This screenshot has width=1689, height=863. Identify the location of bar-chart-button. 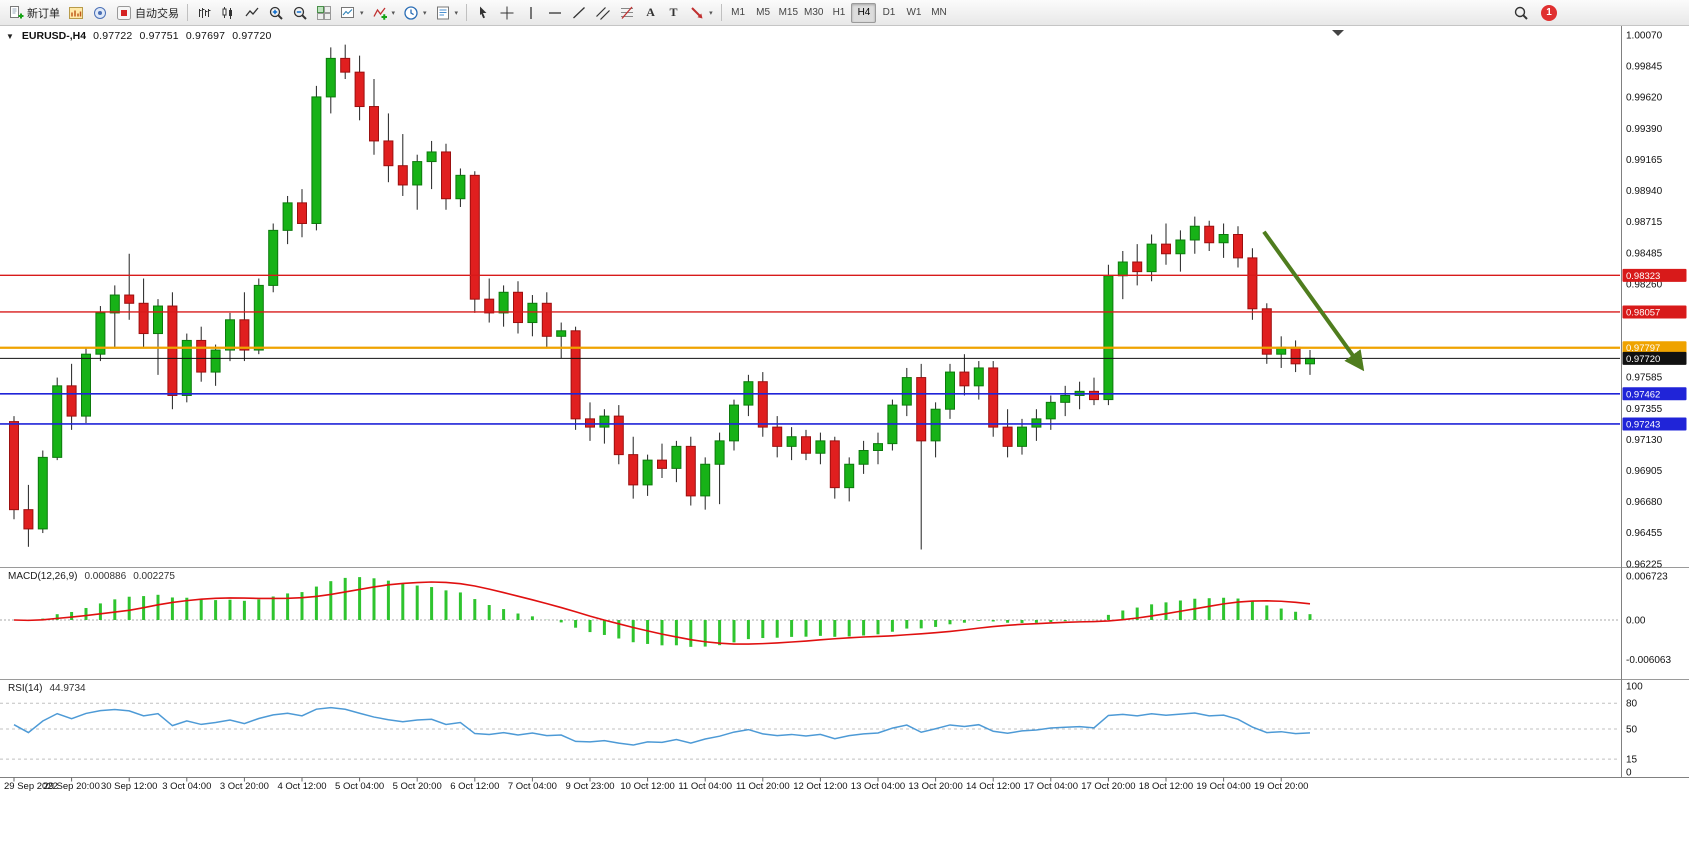
(204, 12).